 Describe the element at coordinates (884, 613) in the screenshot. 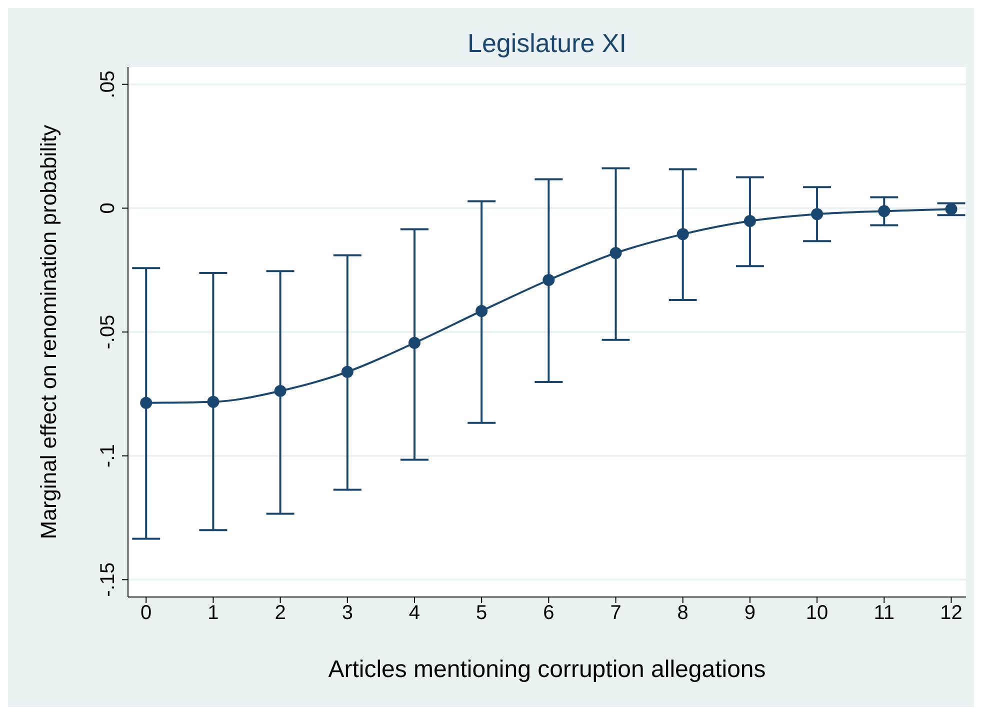

I see `x-tick-label: 11` at that location.